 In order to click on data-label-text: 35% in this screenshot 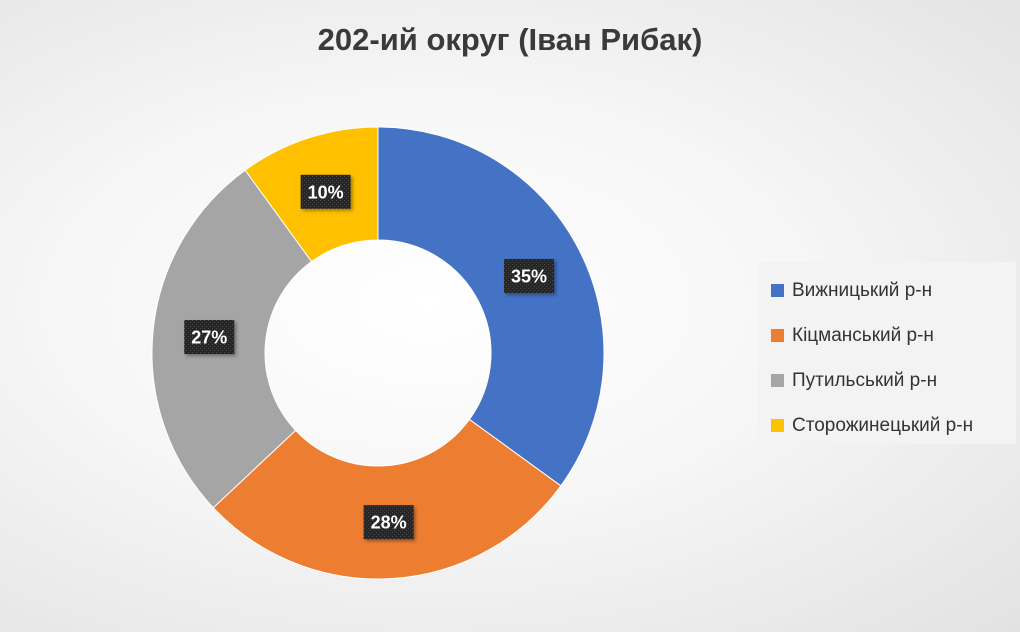, I will do `click(529, 277)`.